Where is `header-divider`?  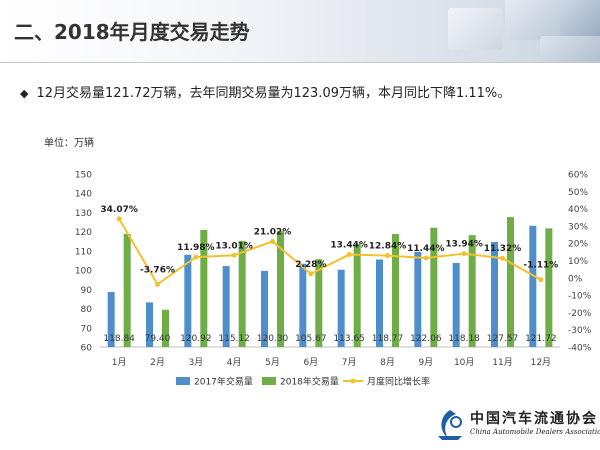
header-divider is located at coordinates (300, 62).